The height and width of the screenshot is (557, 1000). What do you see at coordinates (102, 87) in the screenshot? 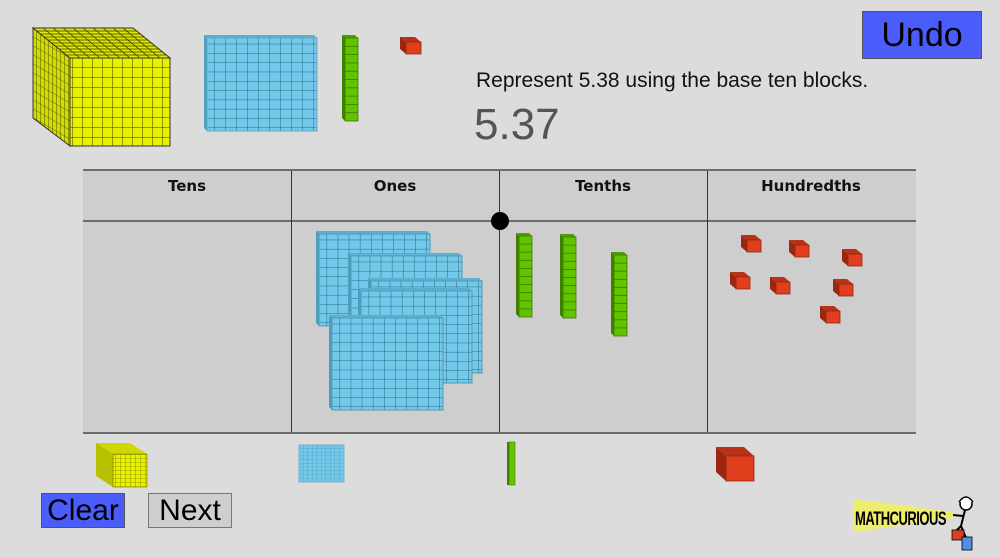
I see `thousand-cube-icon` at bounding box center [102, 87].